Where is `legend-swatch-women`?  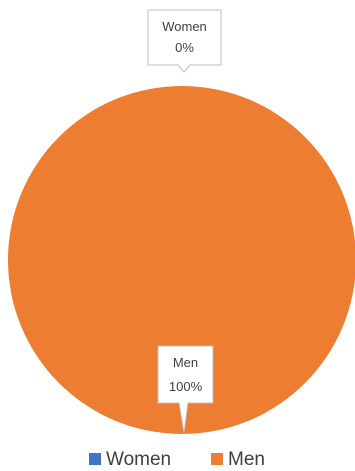
legend-swatch-women is located at coordinates (95, 459).